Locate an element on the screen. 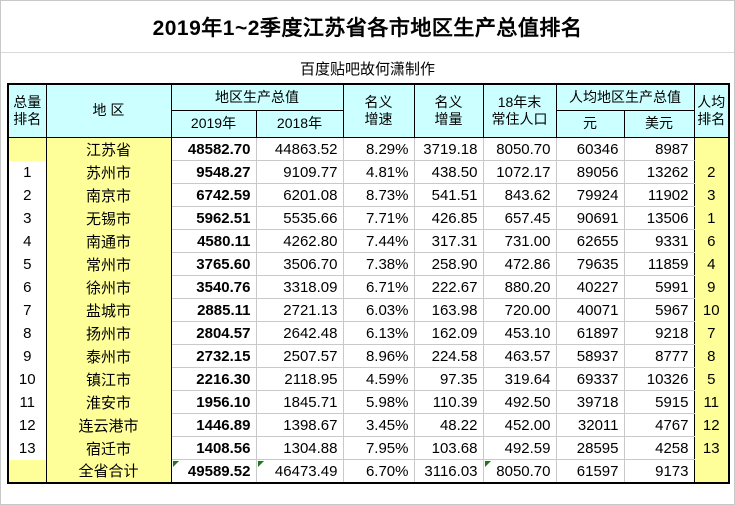 The image size is (735, 505). percap-yuan-cell: 61897 is located at coordinates (590, 333).